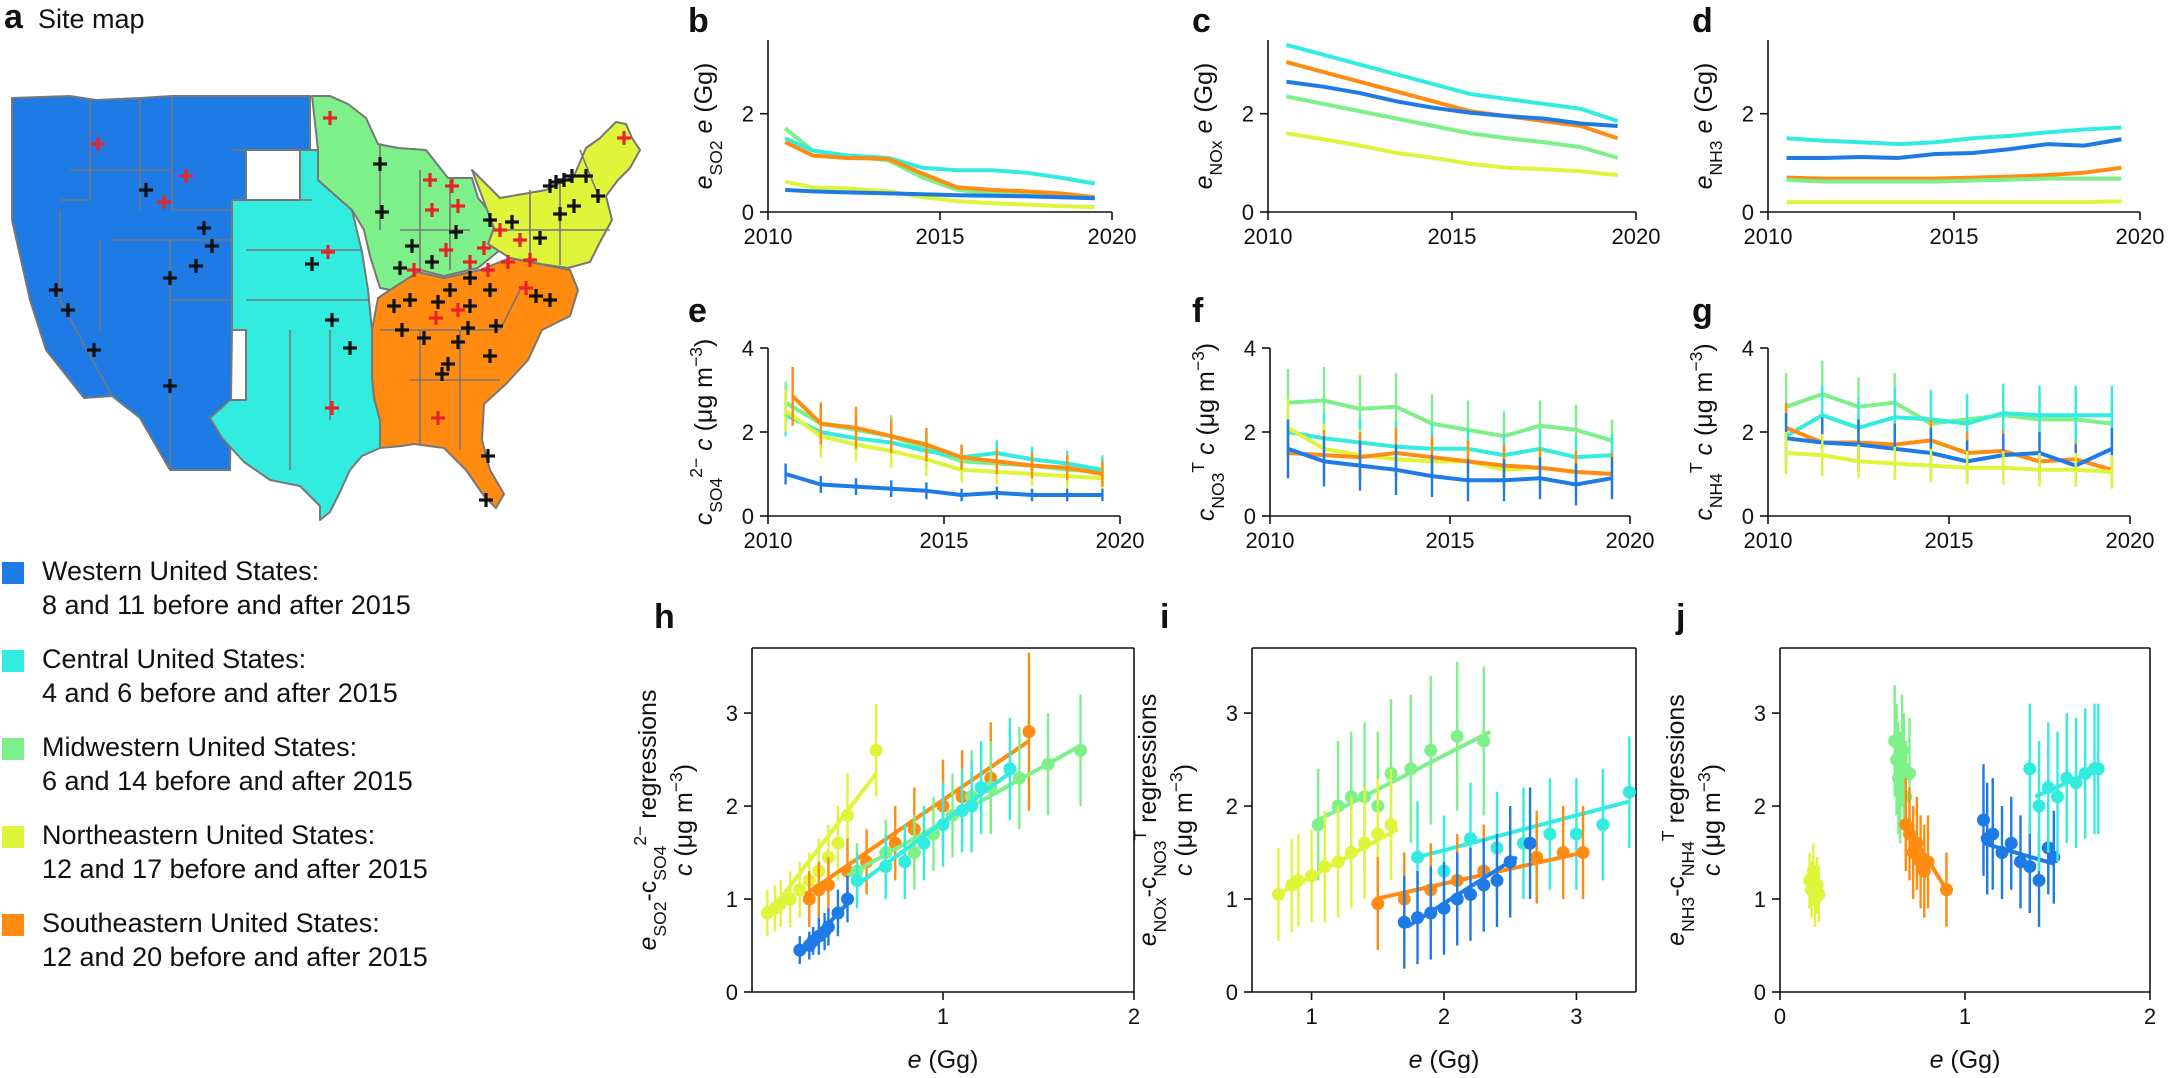  What do you see at coordinates (1965, 1060) in the screenshot?
I see `x-axis-label: e (Gg)` at bounding box center [1965, 1060].